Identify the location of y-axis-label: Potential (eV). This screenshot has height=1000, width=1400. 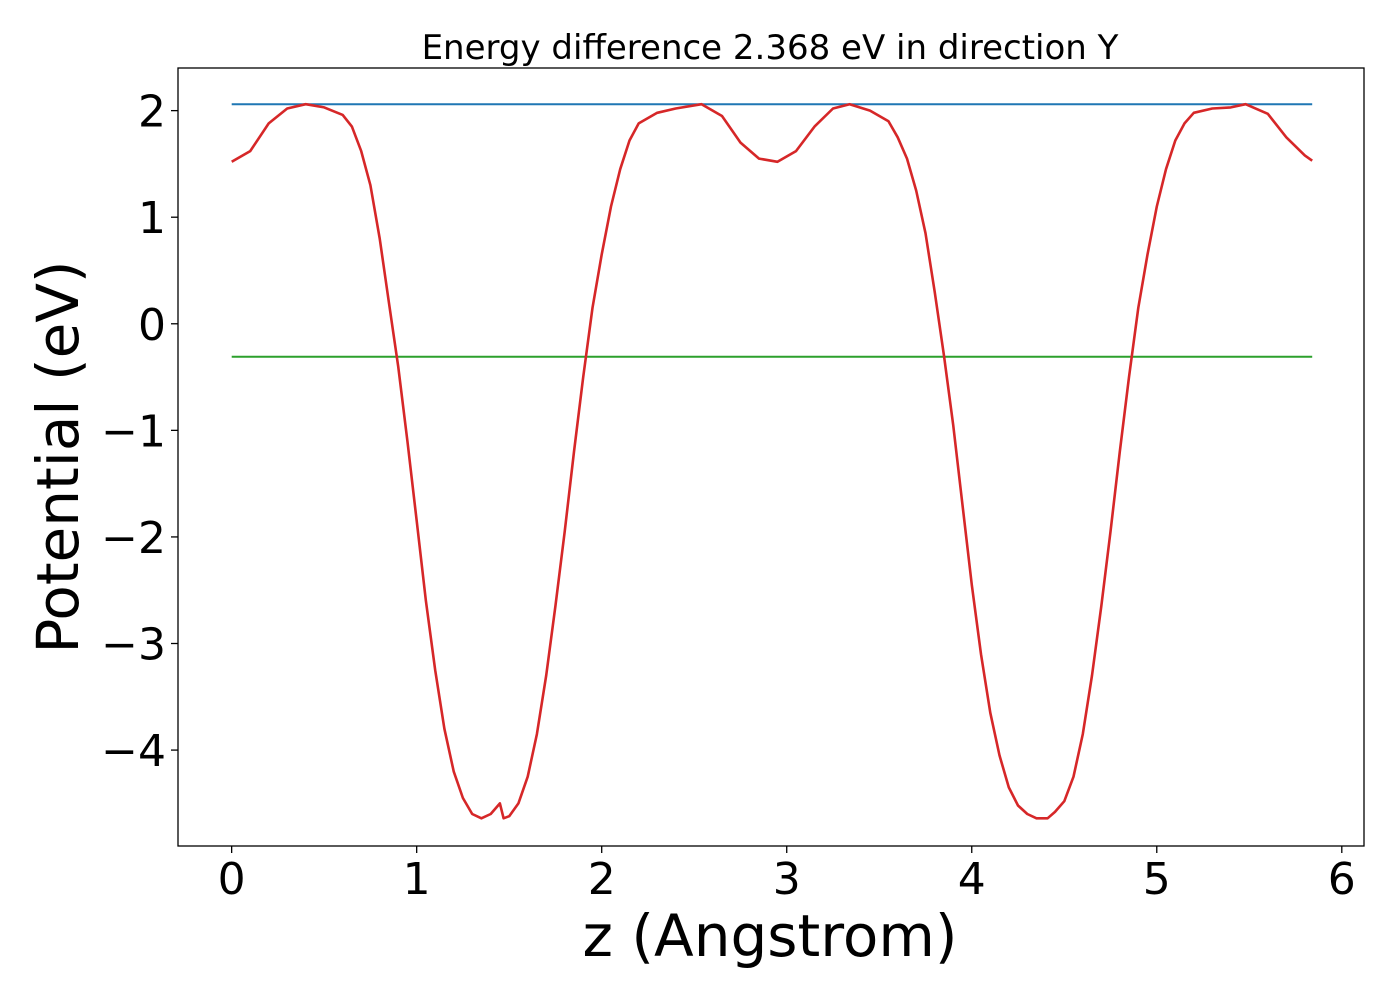
(58, 456).